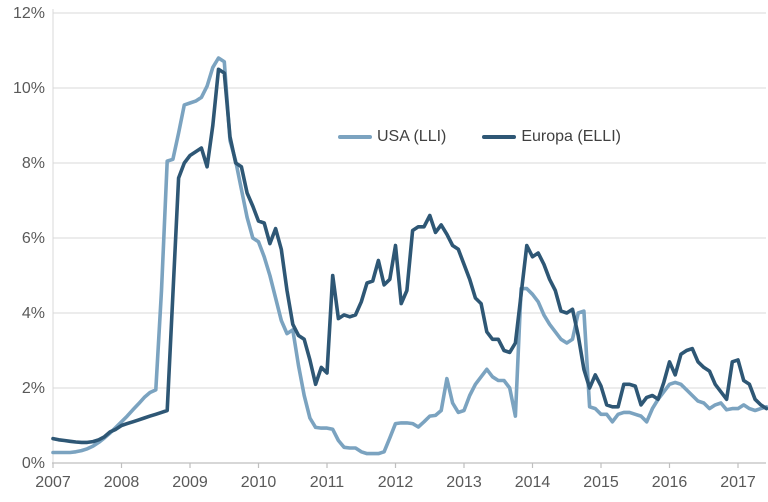 This screenshot has width=768, height=502. Describe the element at coordinates (571, 136) in the screenshot. I see `legend-label-europa: Europa (ELLI)` at that location.